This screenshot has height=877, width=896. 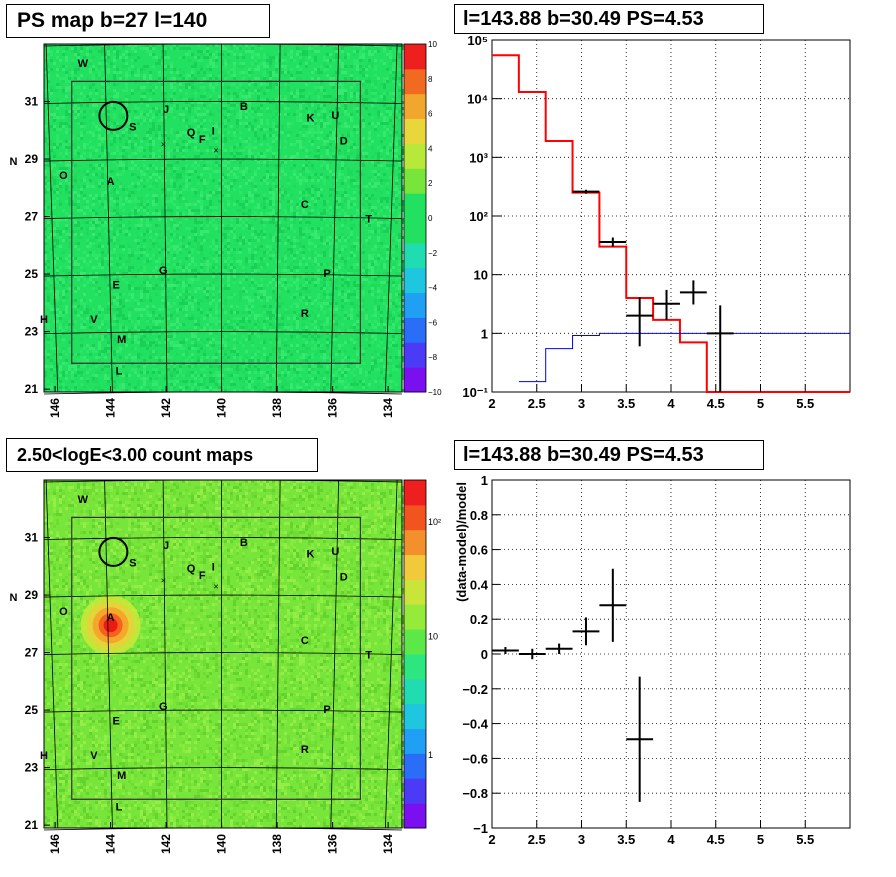 What do you see at coordinates (94, 756) in the screenshot?
I see `source-label-V: V` at bounding box center [94, 756].